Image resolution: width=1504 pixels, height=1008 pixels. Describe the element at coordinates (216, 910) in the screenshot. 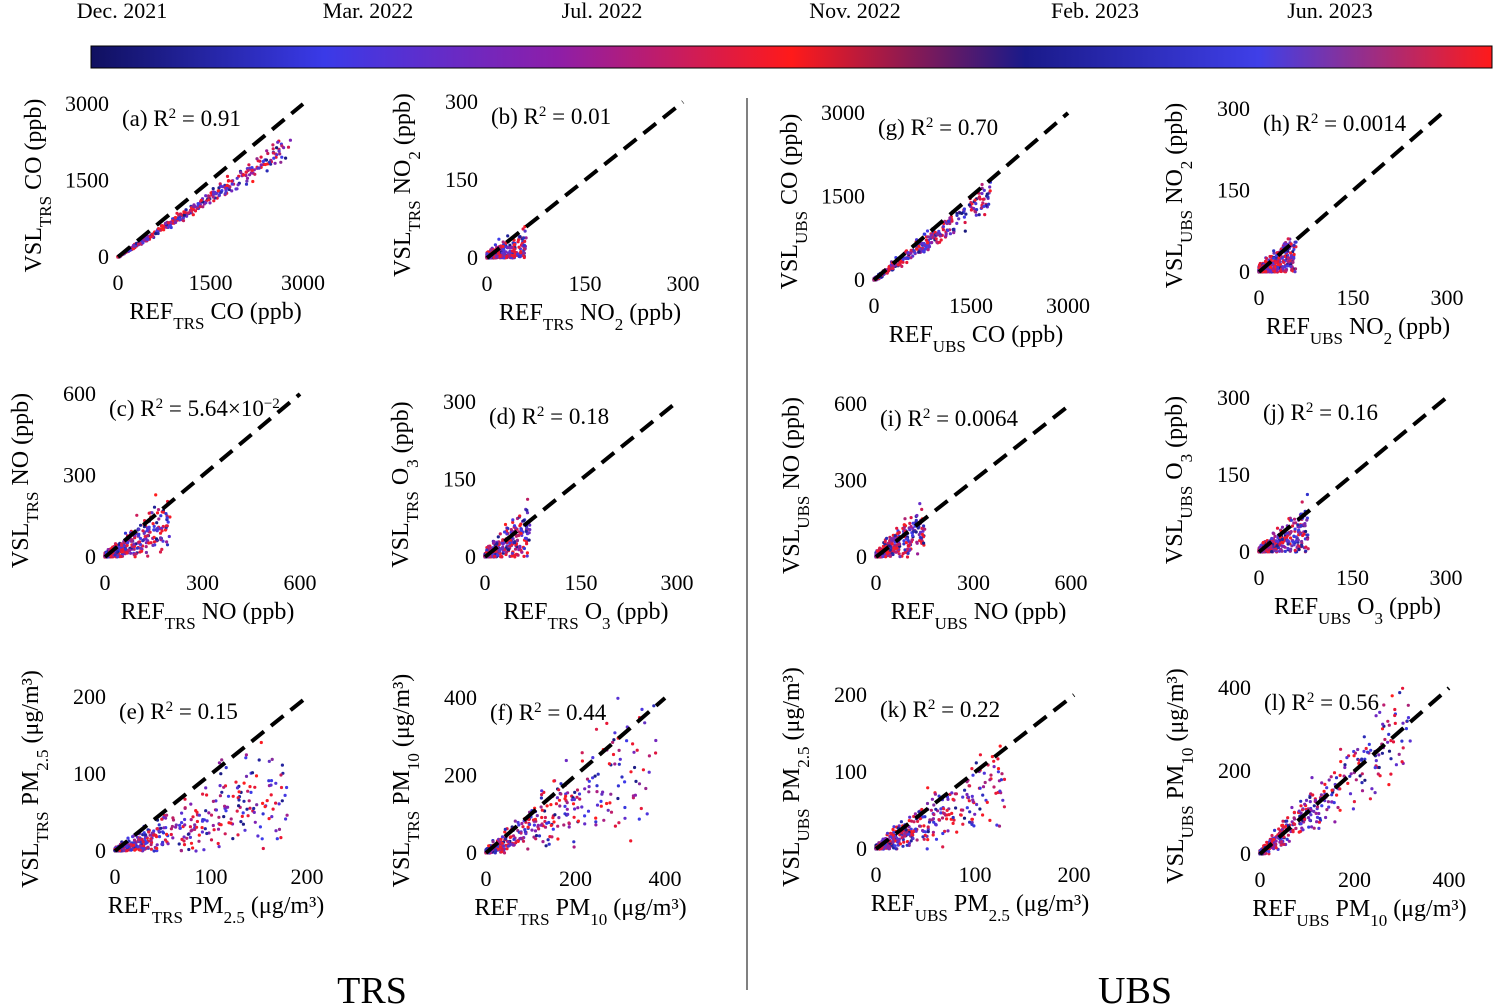

I see `x-axis-label: REFTRS PM2.5 (μg/m³)` at that location.